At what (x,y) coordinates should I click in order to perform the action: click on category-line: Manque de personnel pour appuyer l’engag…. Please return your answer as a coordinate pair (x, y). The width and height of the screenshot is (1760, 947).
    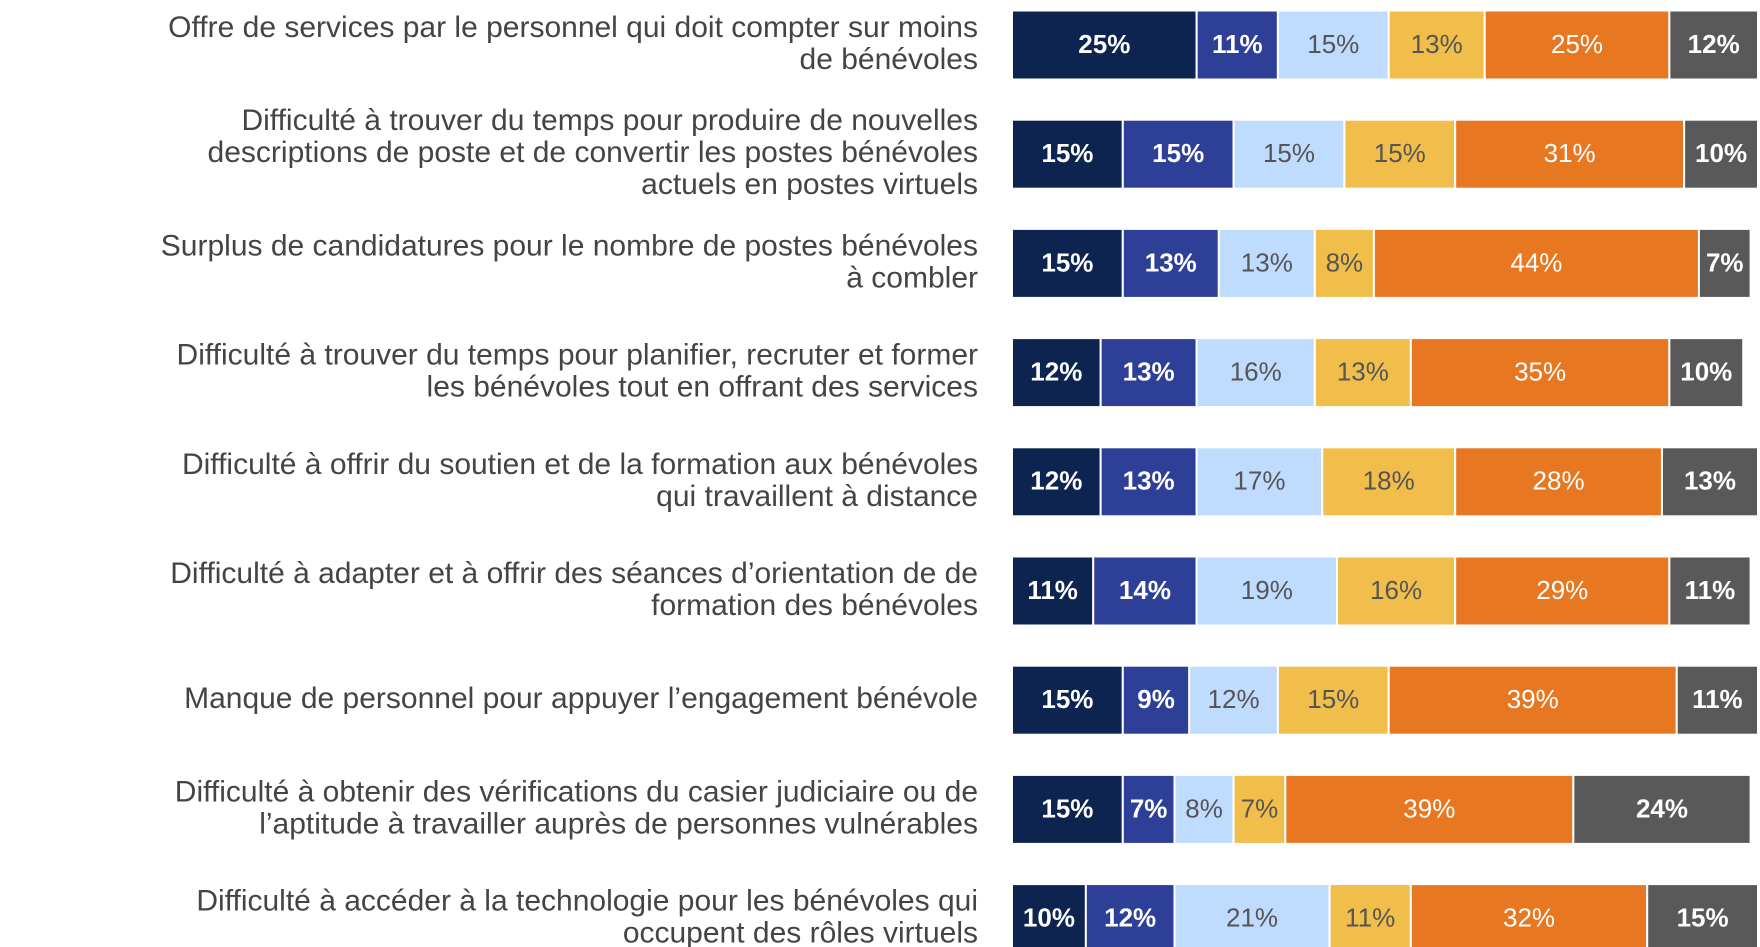
    Looking at the image, I should click on (581, 698).